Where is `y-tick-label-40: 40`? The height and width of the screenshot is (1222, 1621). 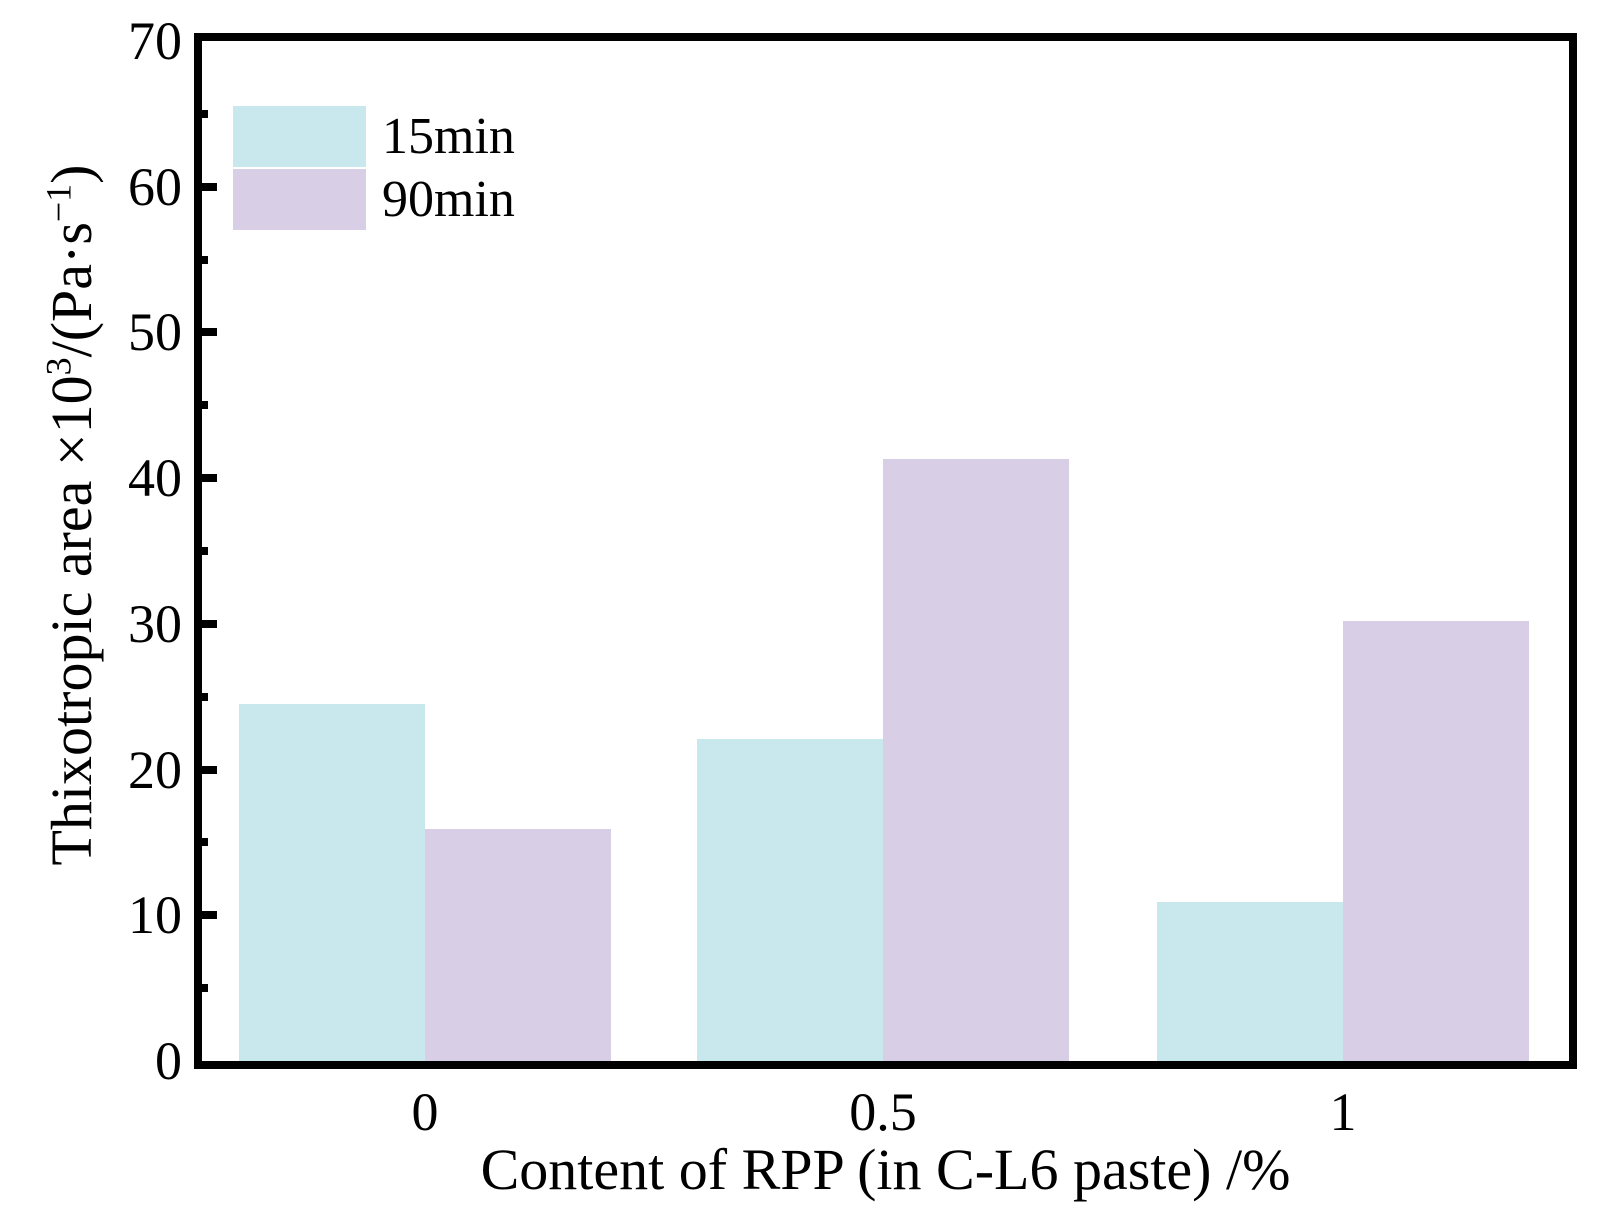
y-tick-label-40: 40 is located at coordinates (155, 478).